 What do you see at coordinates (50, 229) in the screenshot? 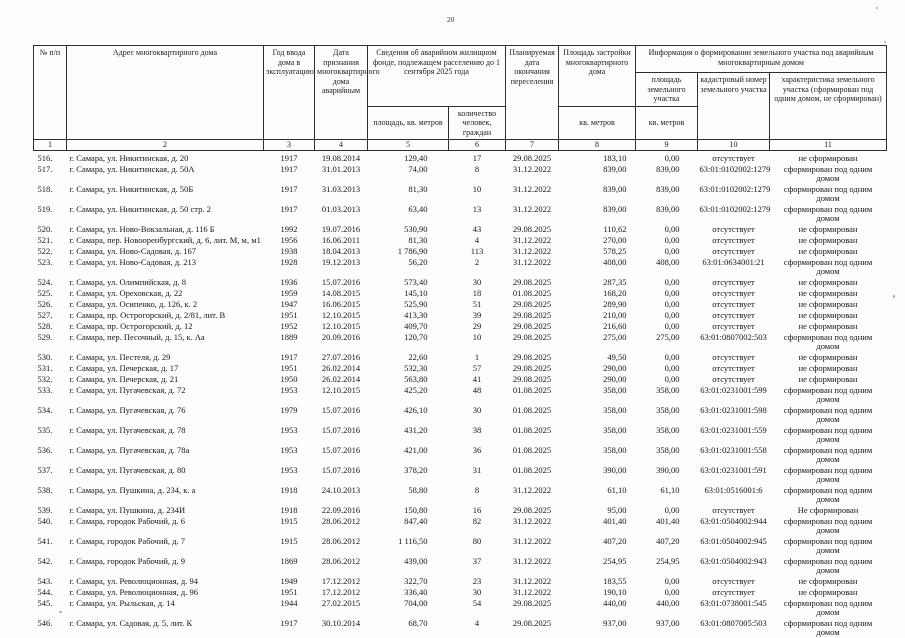
I see `cell-num: 520.` at bounding box center [50, 229].